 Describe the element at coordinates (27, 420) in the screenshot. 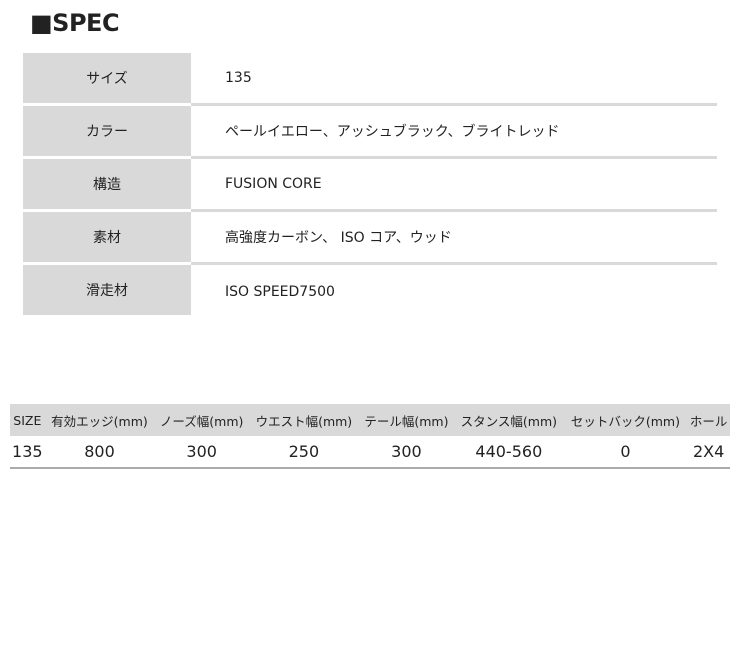

I see `header-cell: SIZE` at that location.